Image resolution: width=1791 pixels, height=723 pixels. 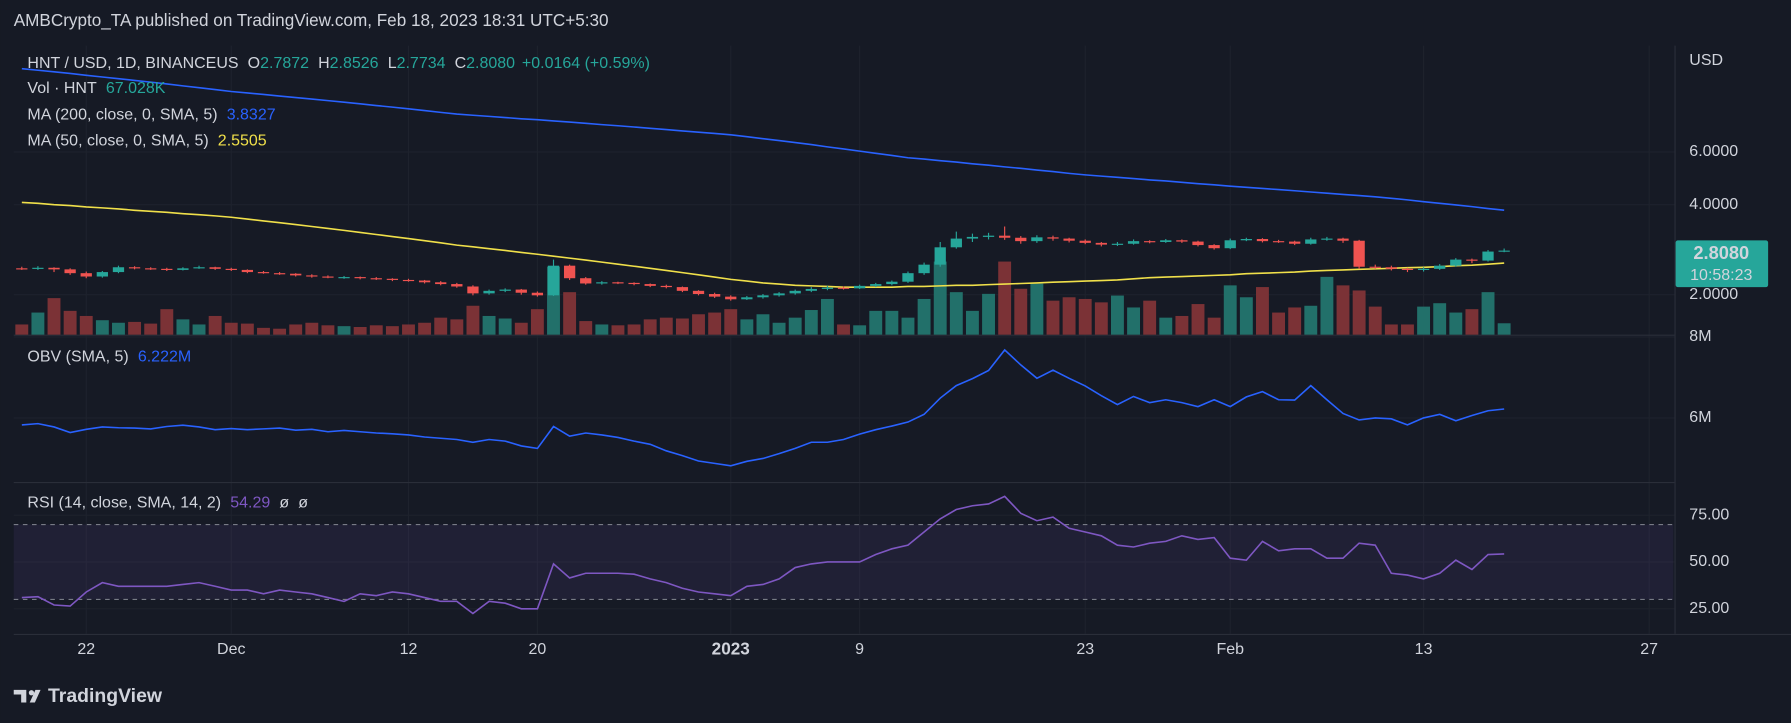 I want to click on ohlc-letter: C, so click(x=461, y=63).